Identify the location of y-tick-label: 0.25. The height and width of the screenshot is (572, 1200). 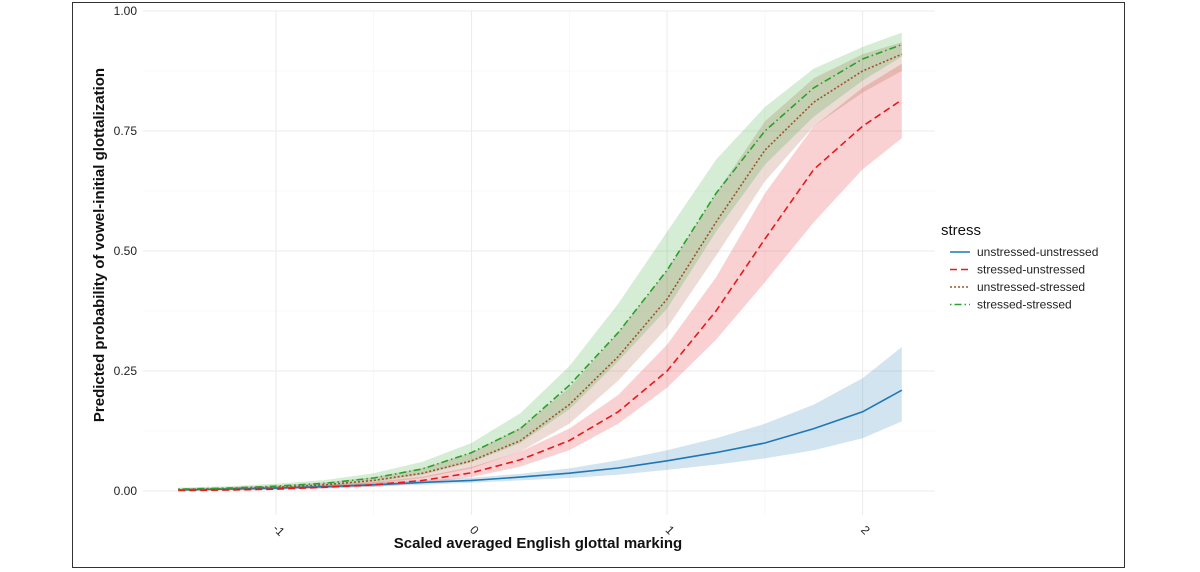
(126, 371).